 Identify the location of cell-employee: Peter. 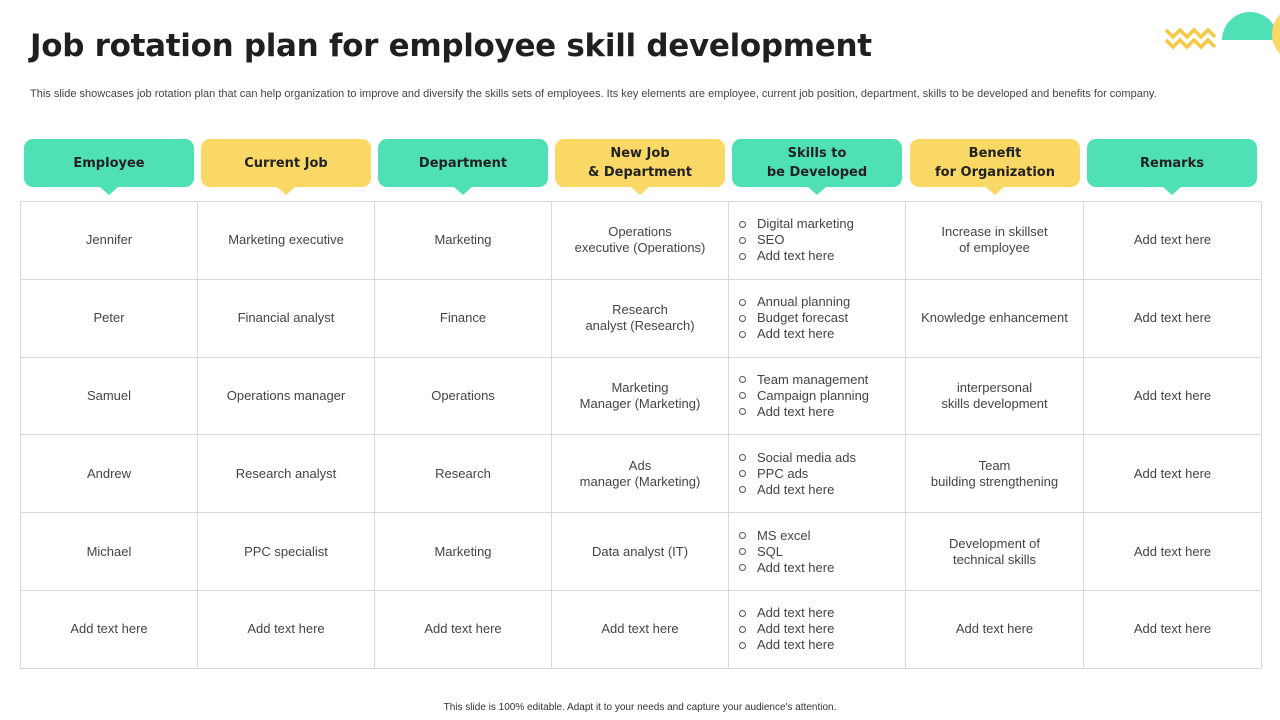
(109, 318).